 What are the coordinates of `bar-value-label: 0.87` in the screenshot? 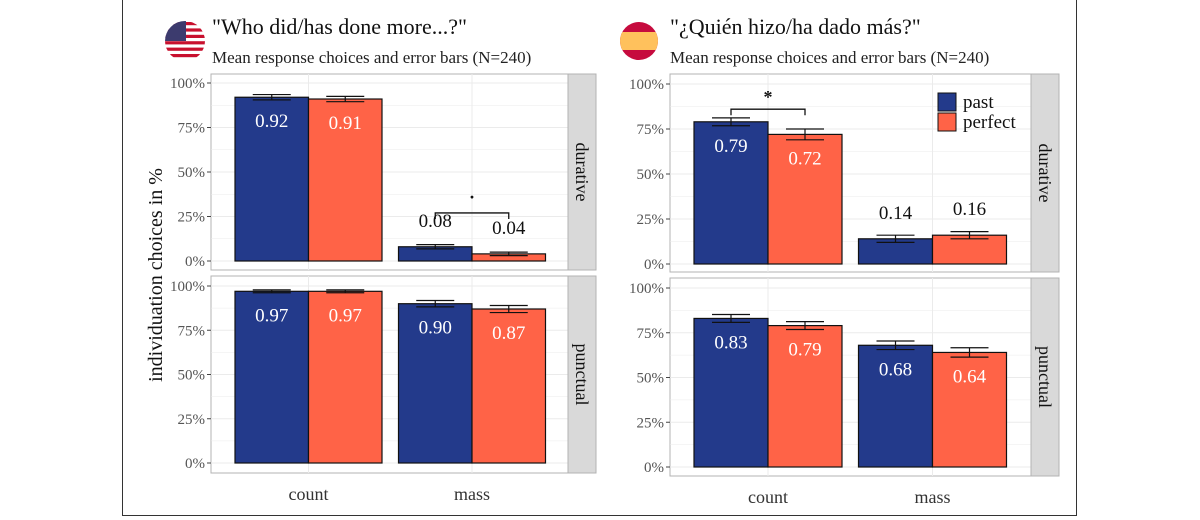 It's located at (508, 333).